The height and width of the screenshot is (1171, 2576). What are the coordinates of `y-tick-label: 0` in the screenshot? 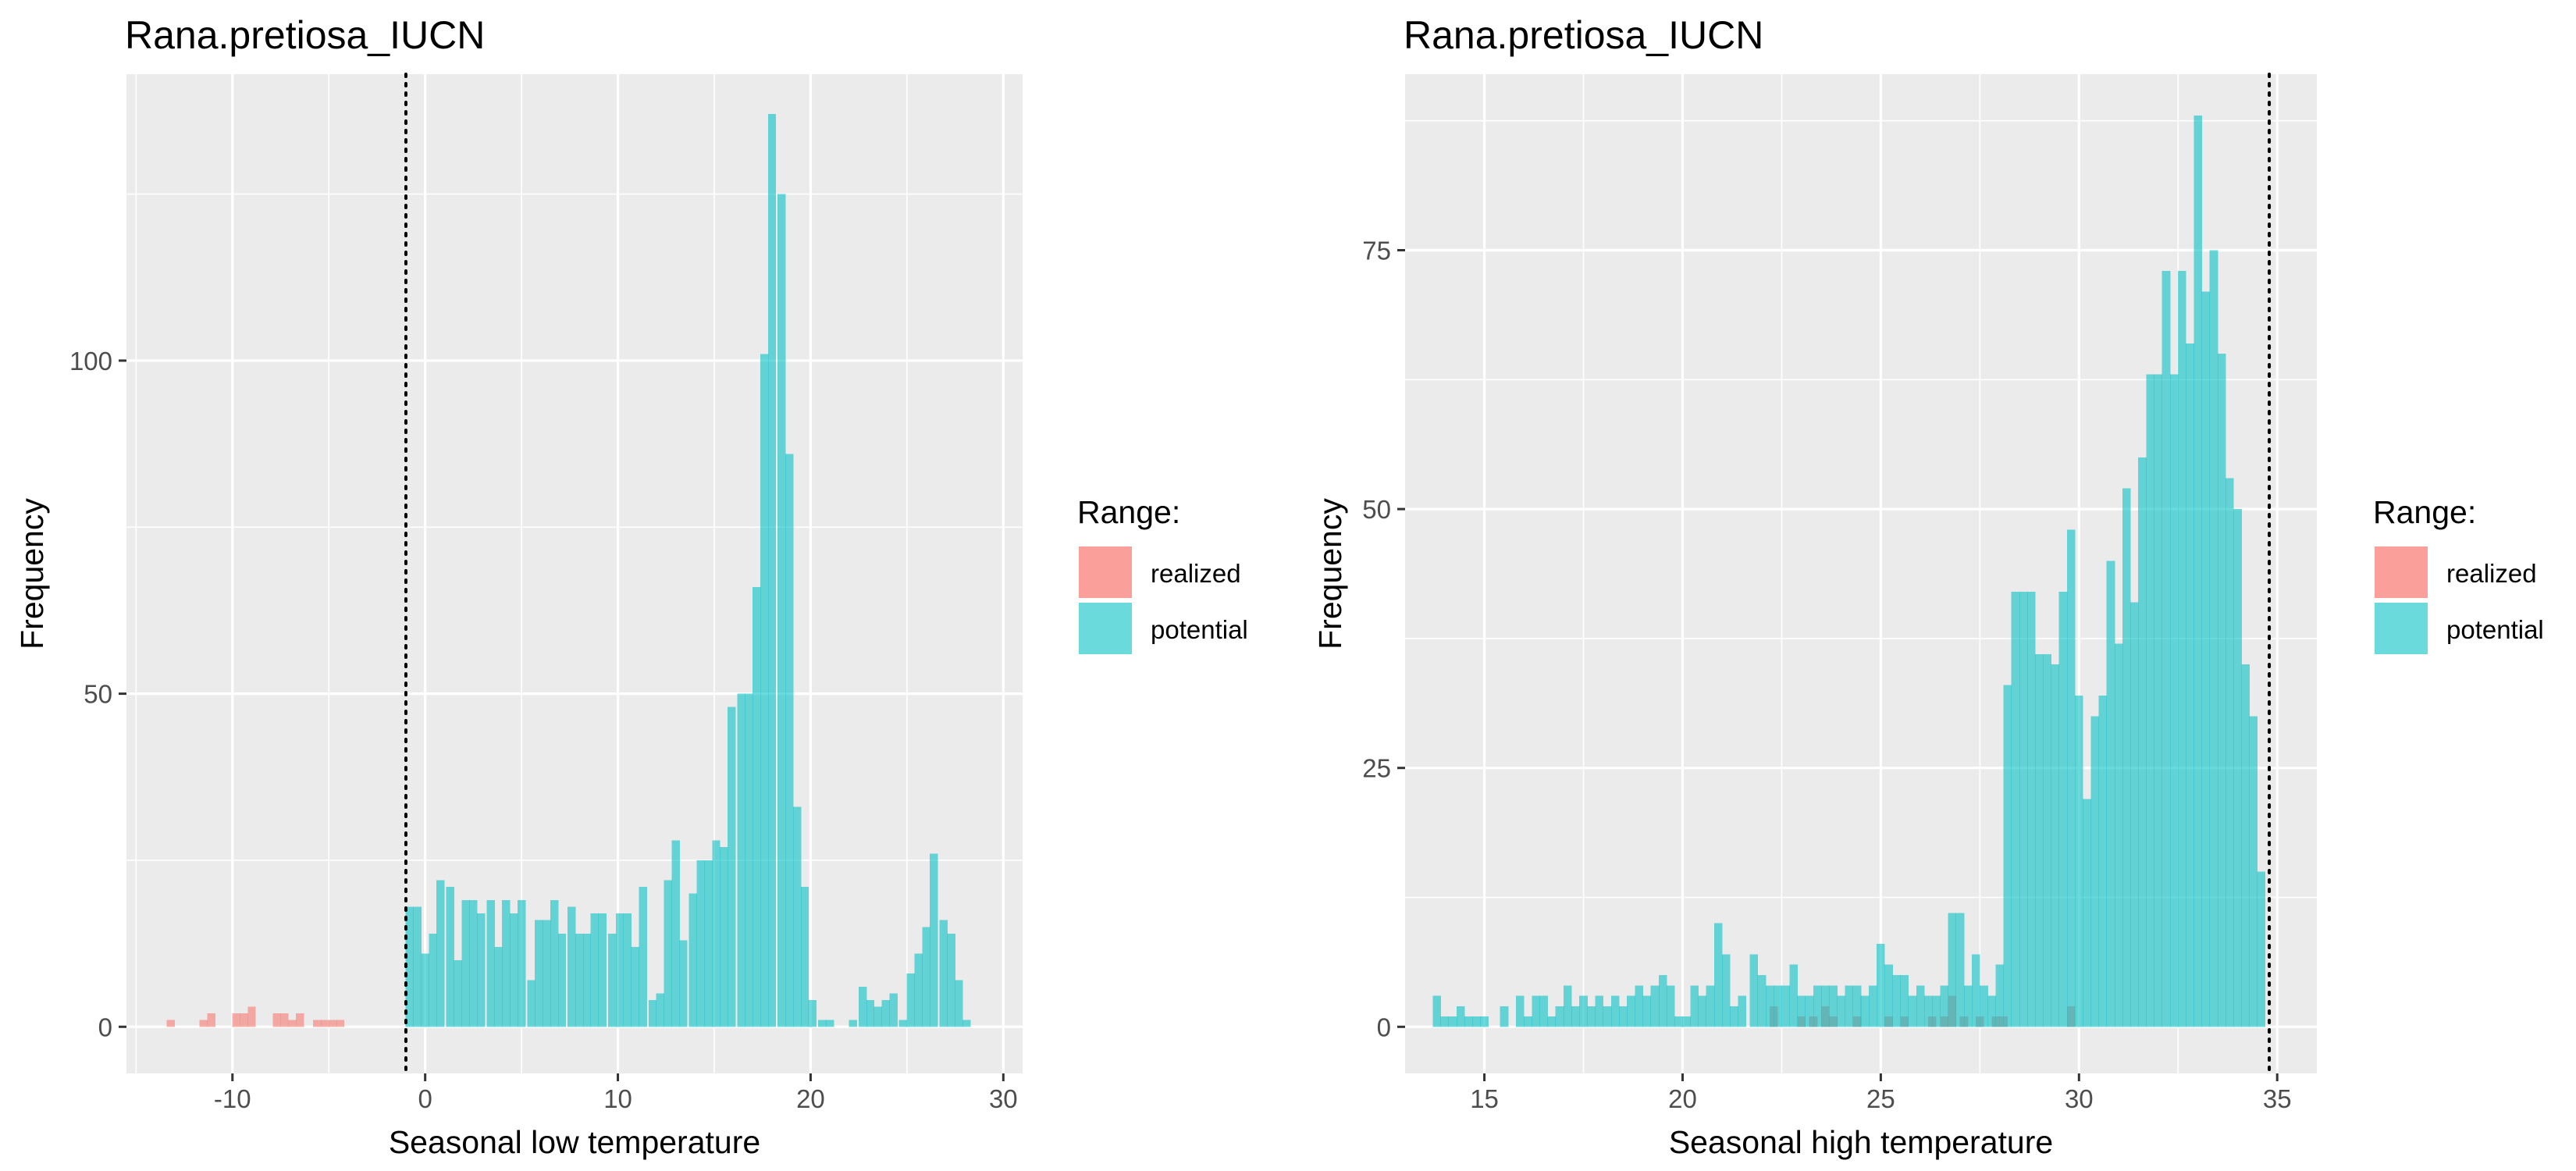 It's located at (1384, 1027).